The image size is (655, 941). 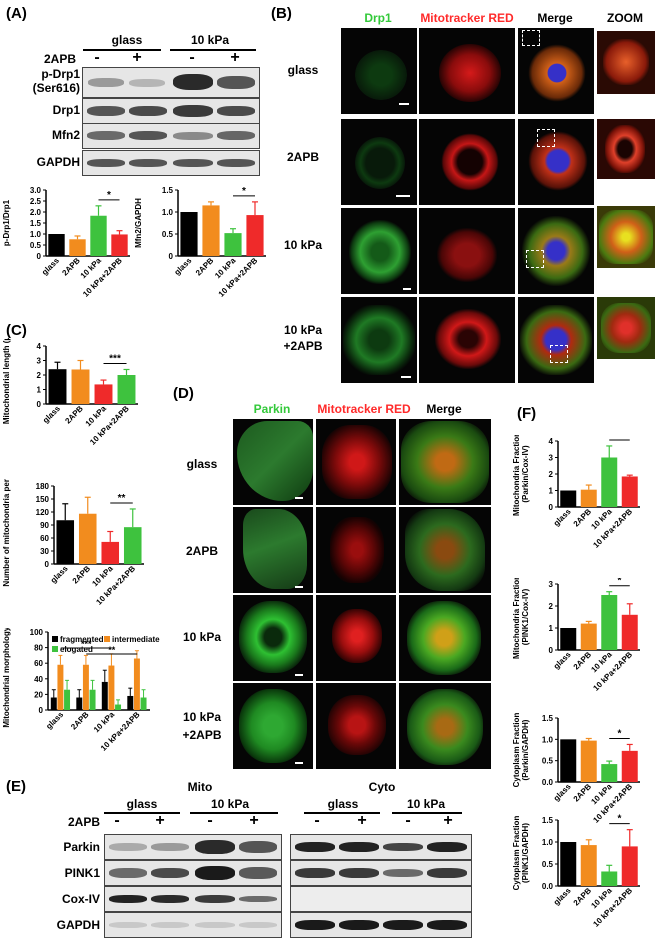 What do you see at coordinates (97, 57) in the screenshot?
I see `a-sign: -` at bounding box center [97, 57].